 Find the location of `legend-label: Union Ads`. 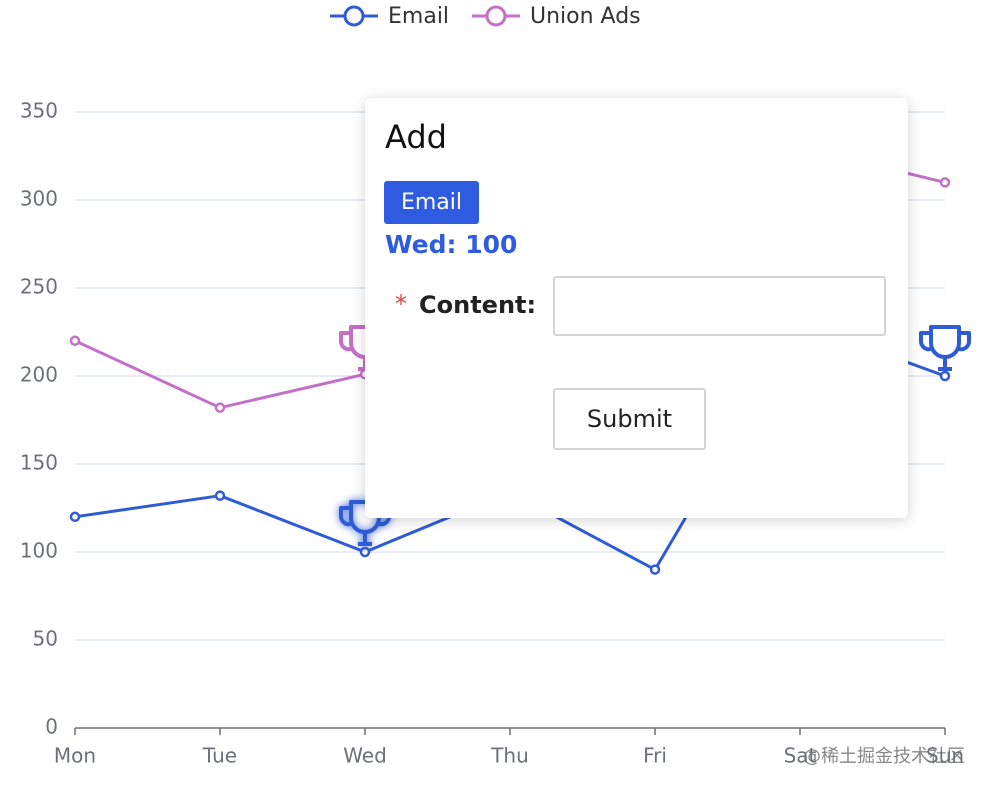

legend-label: Union Ads is located at coordinates (585, 16).